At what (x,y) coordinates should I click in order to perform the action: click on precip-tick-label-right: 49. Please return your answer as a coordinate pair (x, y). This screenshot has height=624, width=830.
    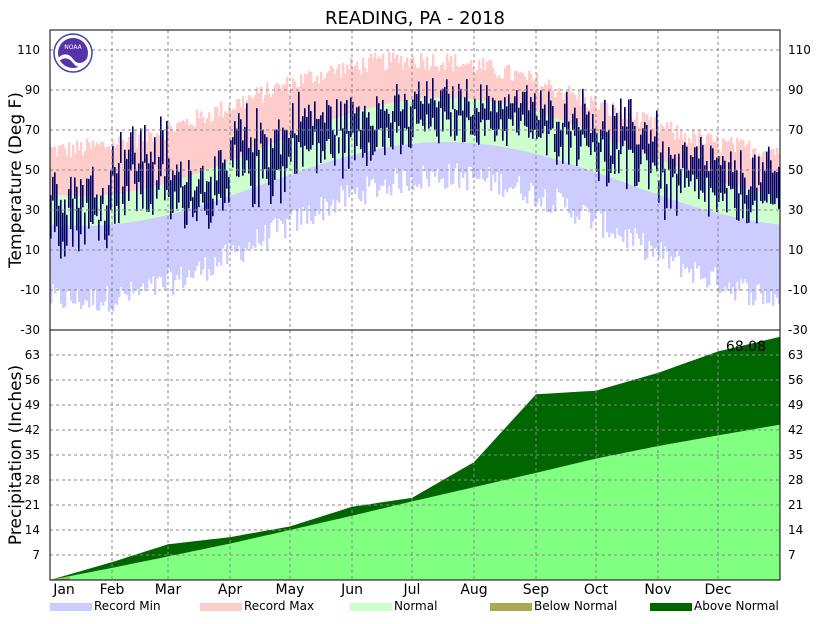
    Looking at the image, I should click on (795, 405).